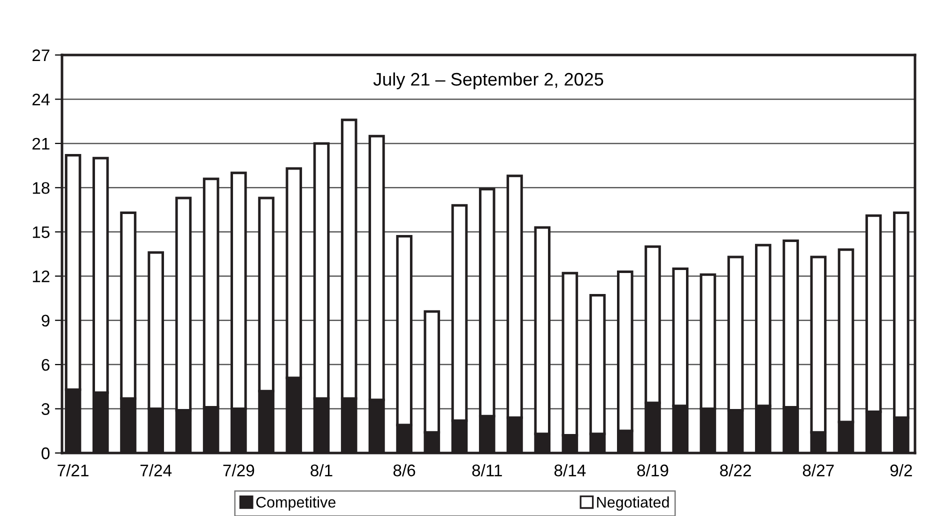 The height and width of the screenshot is (516, 934). What do you see at coordinates (818, 470) in the screenshot?
I see `x-tick-label: 8/27` at bounding box center [818, 470].